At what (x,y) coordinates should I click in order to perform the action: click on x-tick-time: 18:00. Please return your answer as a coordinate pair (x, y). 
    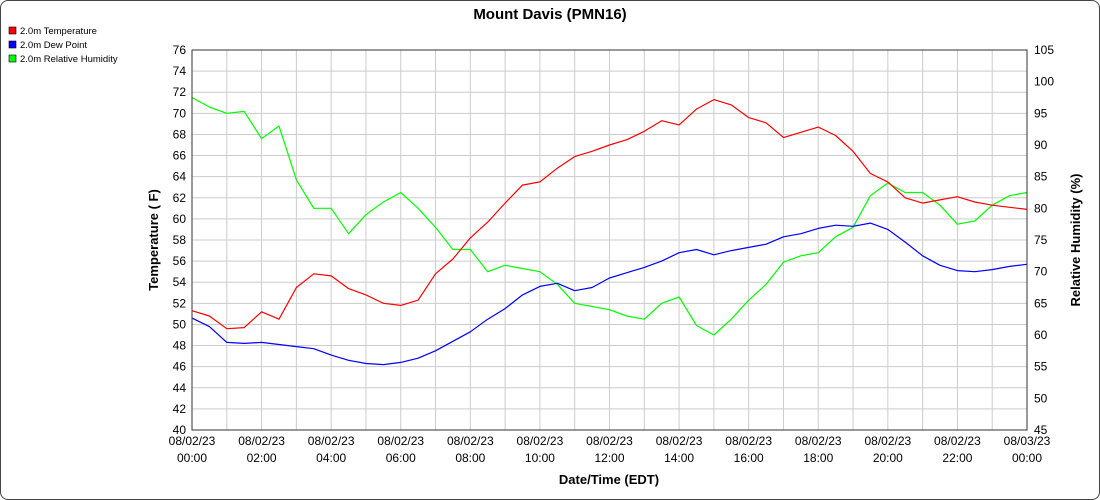
    Looking at the image, I should click on (818, 458).